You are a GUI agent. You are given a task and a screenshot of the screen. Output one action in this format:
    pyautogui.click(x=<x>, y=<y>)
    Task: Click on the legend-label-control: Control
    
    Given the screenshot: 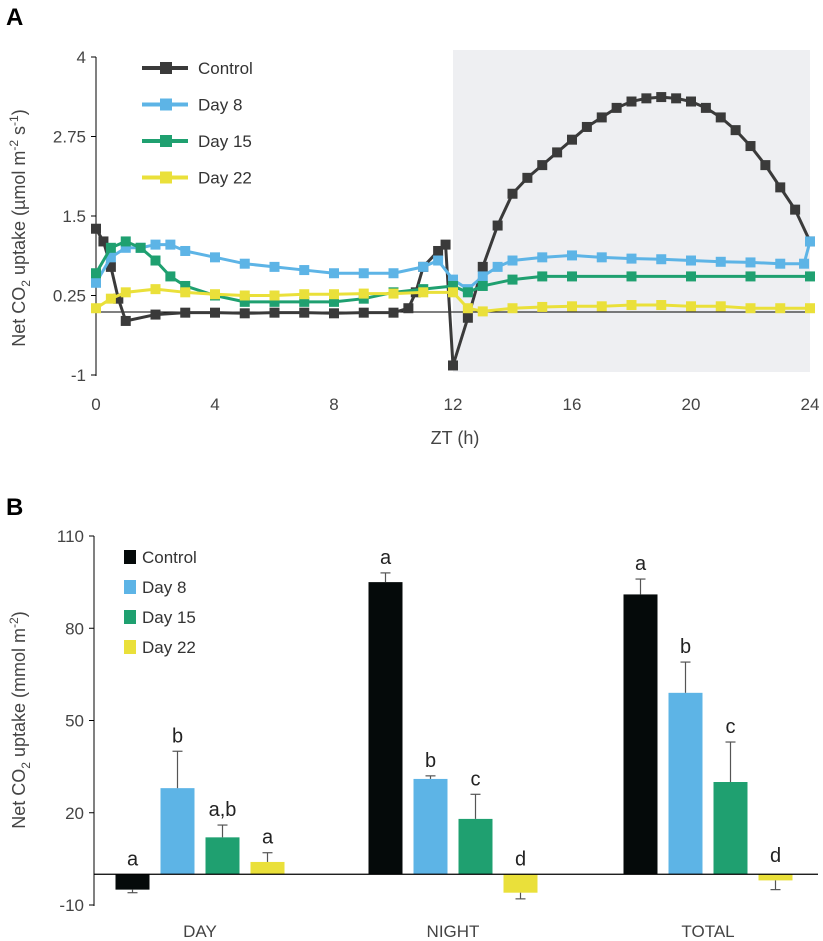 What is the action you would take?
    pyautogui.click(x=225, y=68)
    